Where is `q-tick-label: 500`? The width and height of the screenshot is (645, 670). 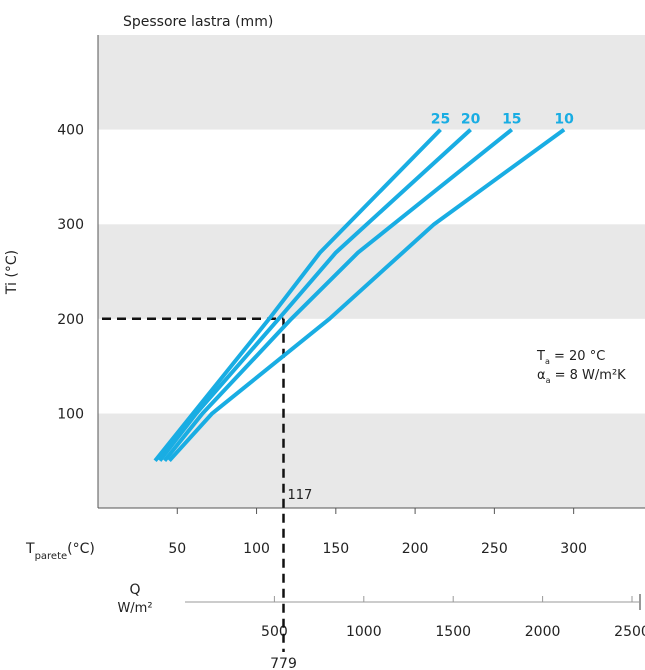
q-tick-label: 500 is located at coordinates (274, 632).